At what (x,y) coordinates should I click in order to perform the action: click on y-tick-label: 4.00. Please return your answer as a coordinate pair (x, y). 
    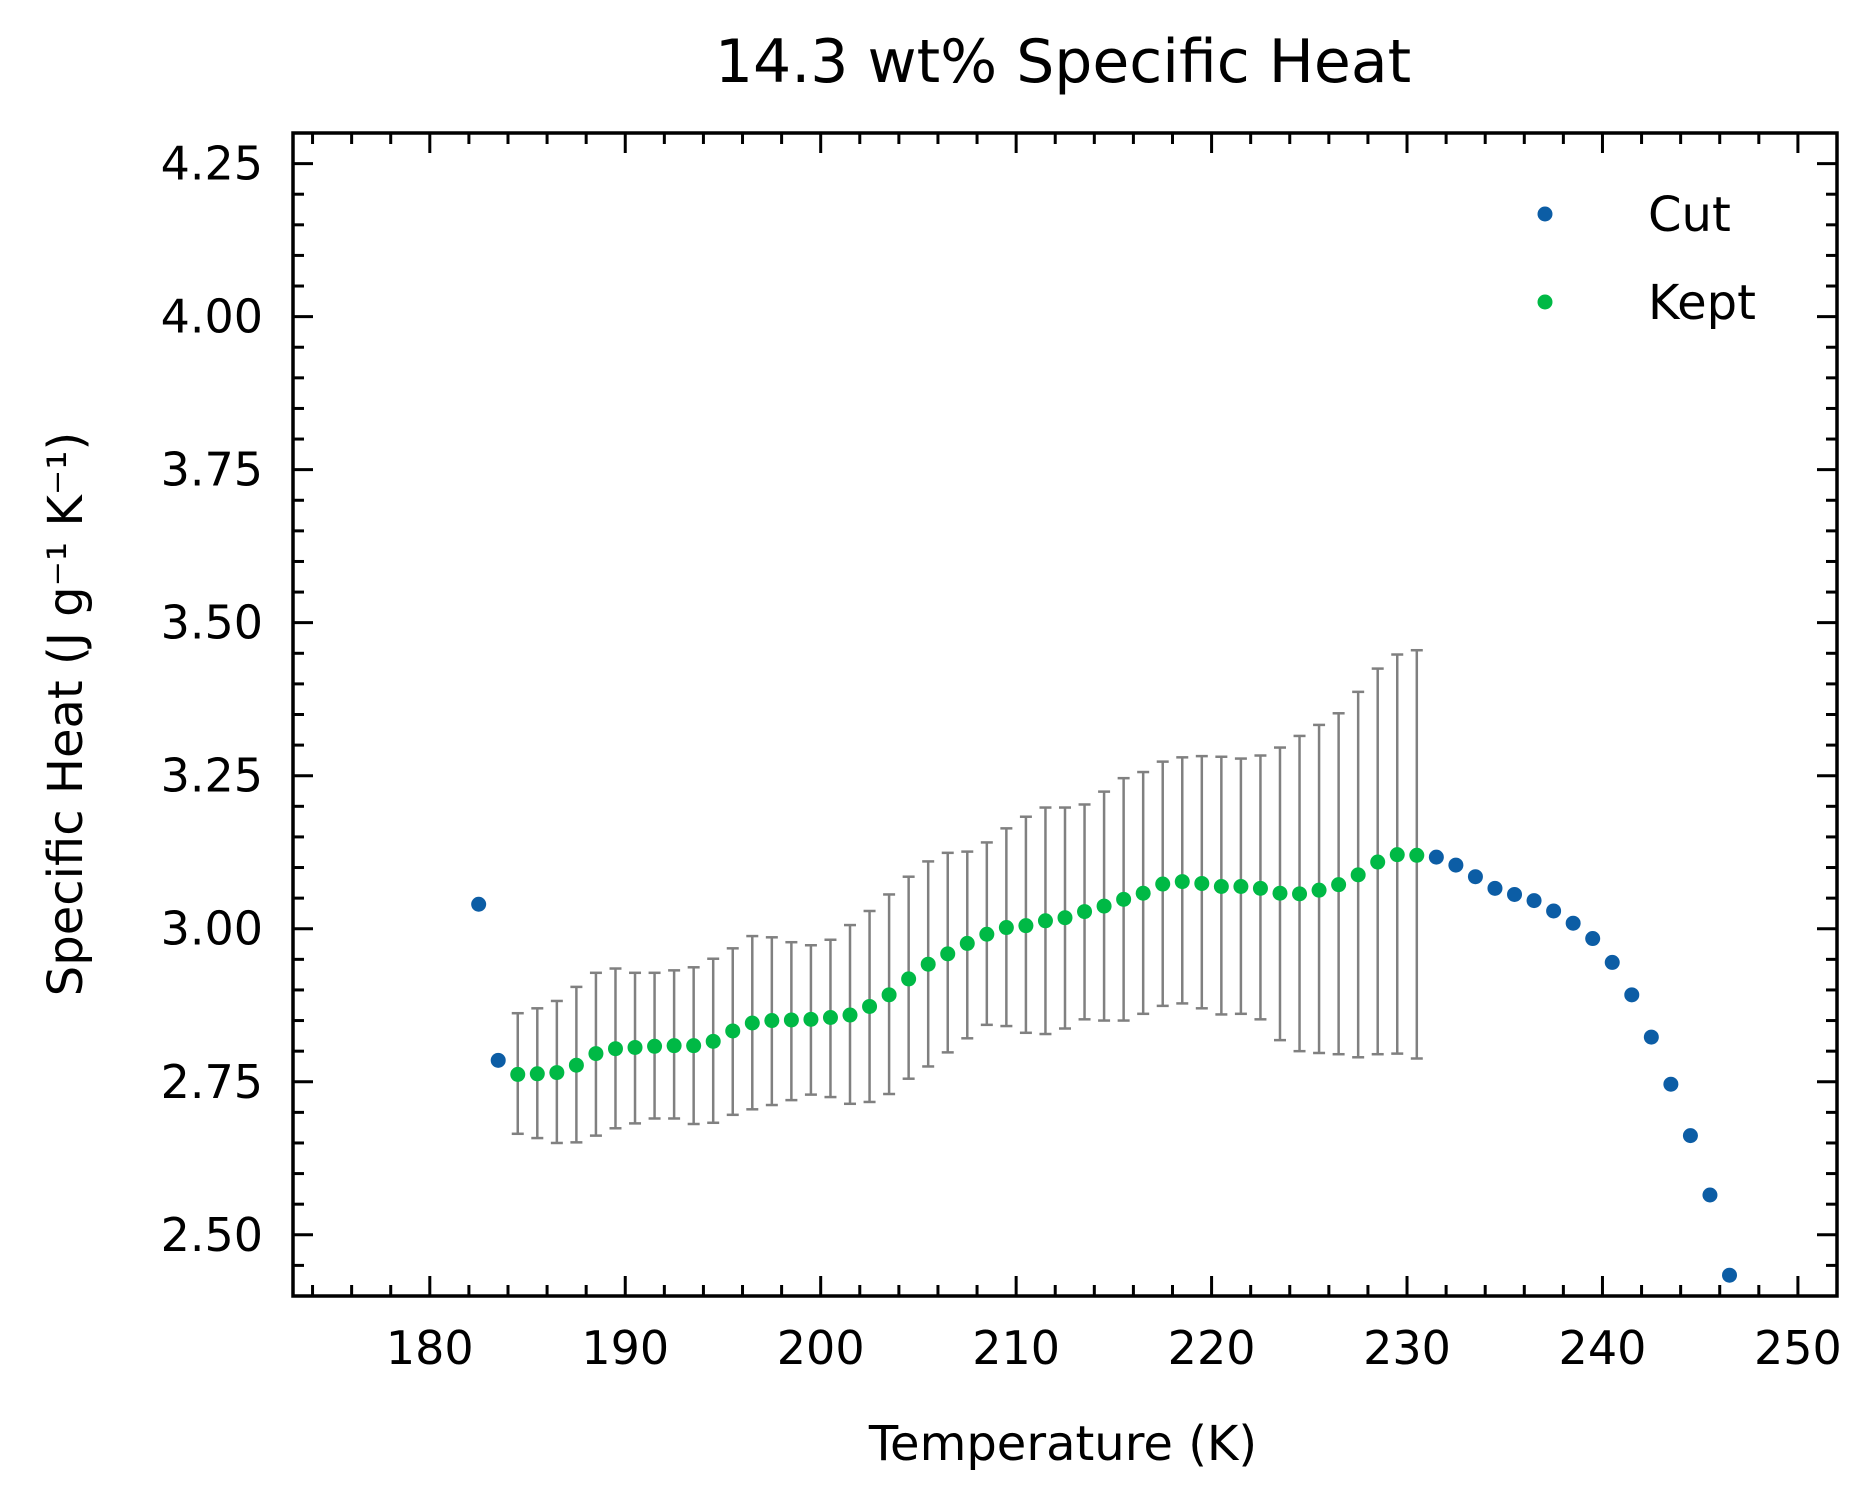
    Looking at the image, I should click on (212, 317).